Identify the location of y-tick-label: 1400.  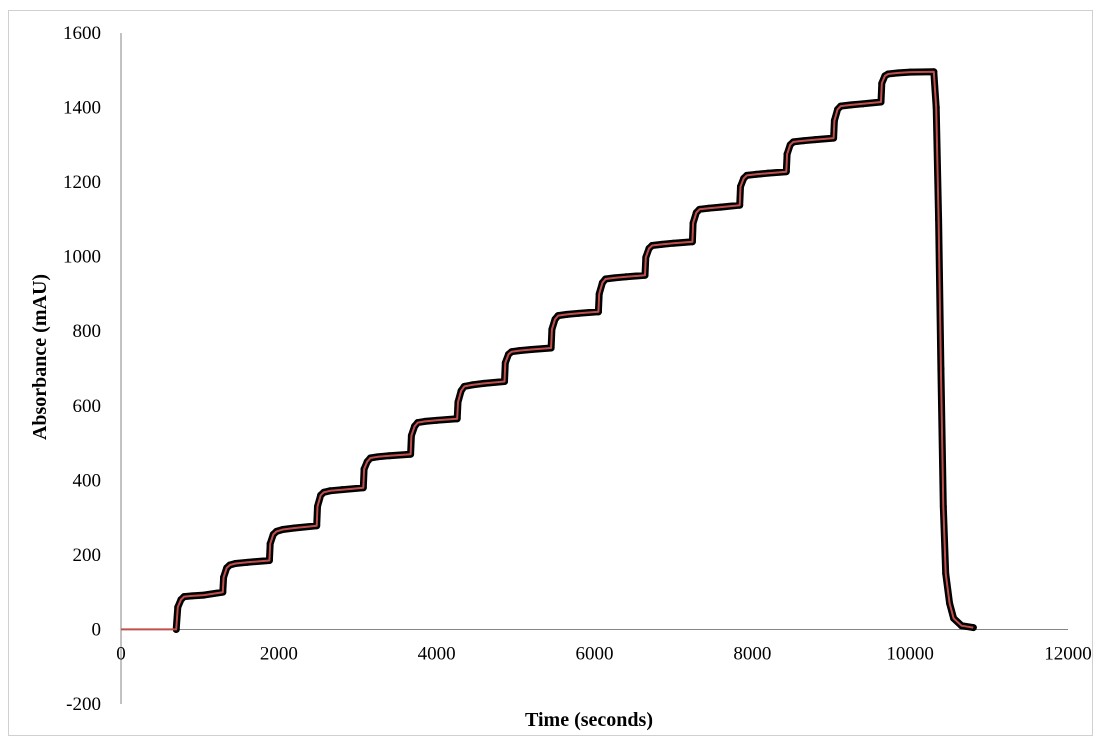
(82, 108).